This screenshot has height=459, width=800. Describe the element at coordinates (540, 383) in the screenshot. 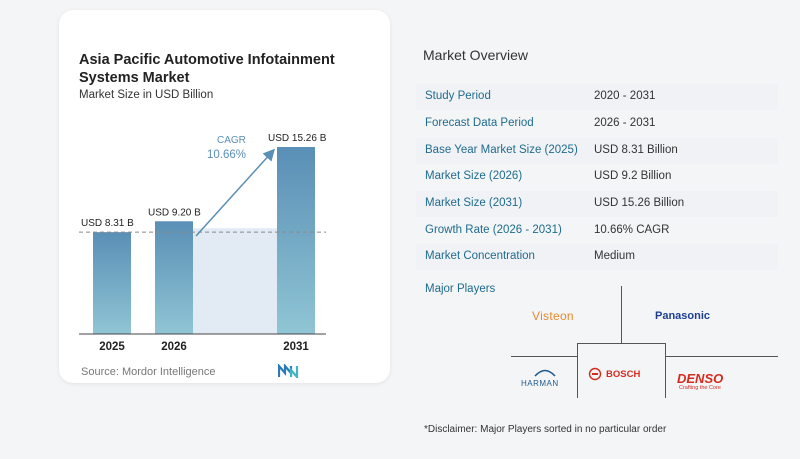

I see `harman-logo: HARMAN` at that location.